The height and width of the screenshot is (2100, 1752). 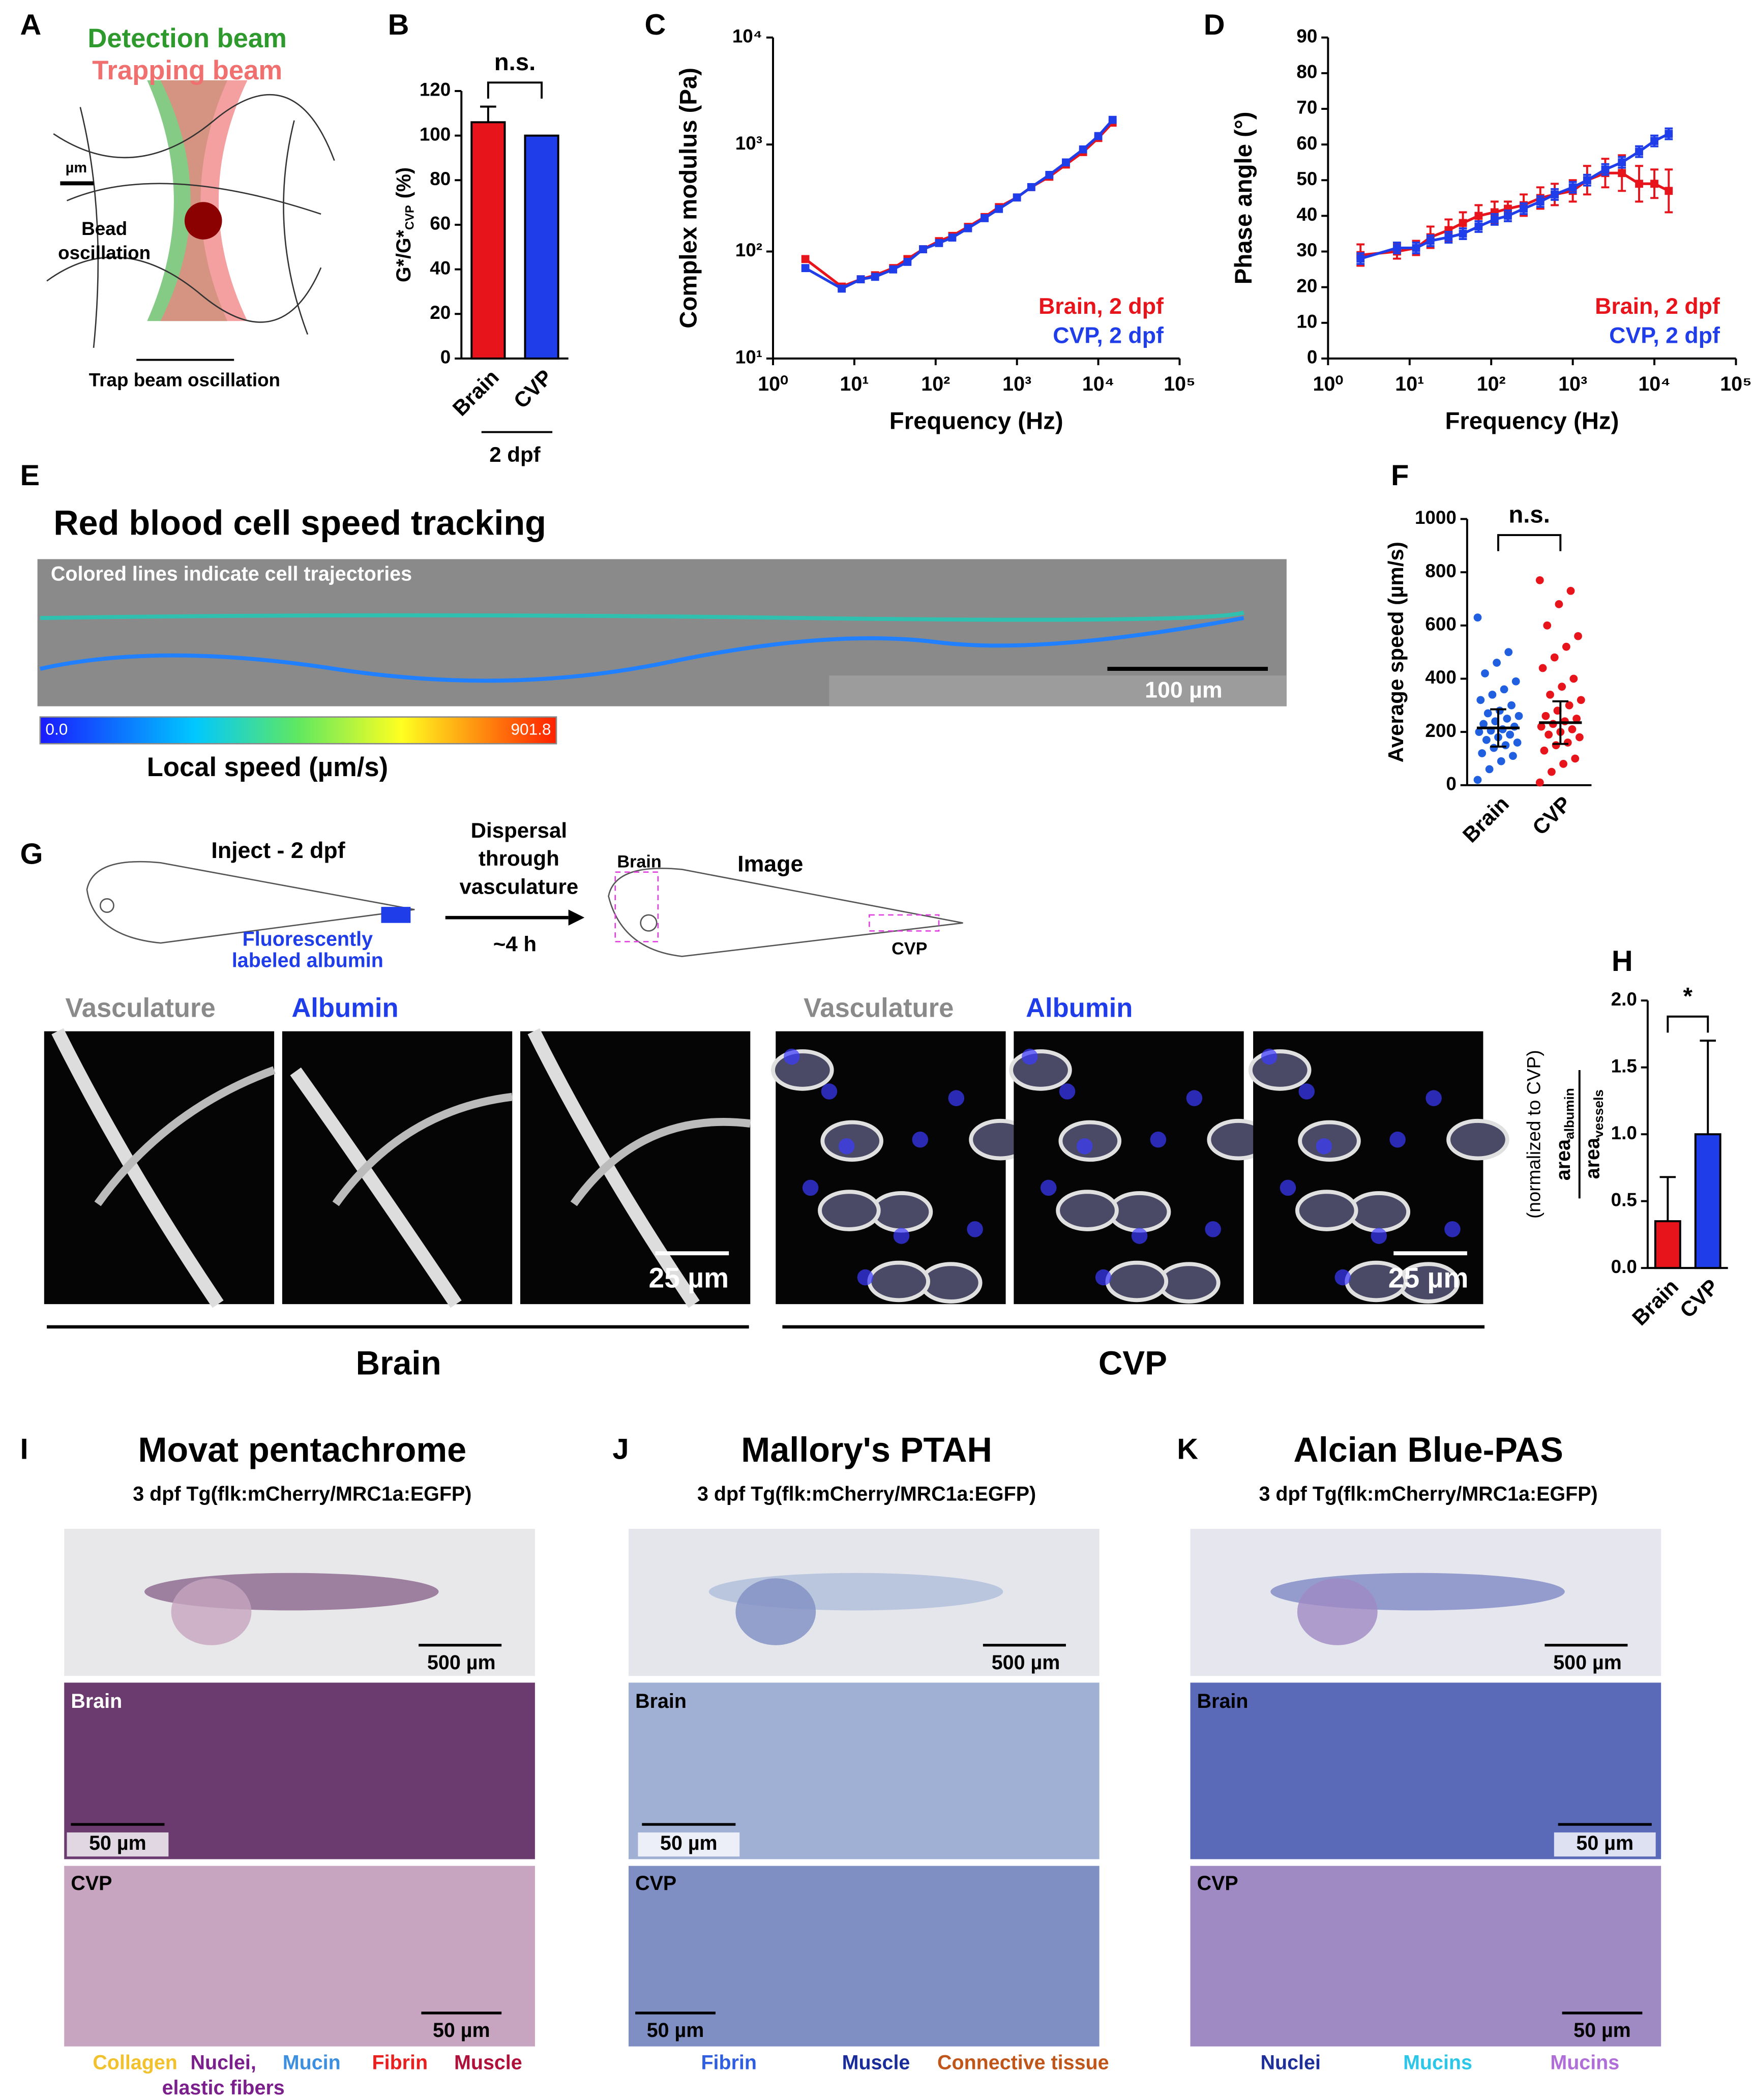 I want to click on y-tick-label: 30, so click(x=1306, y=250).